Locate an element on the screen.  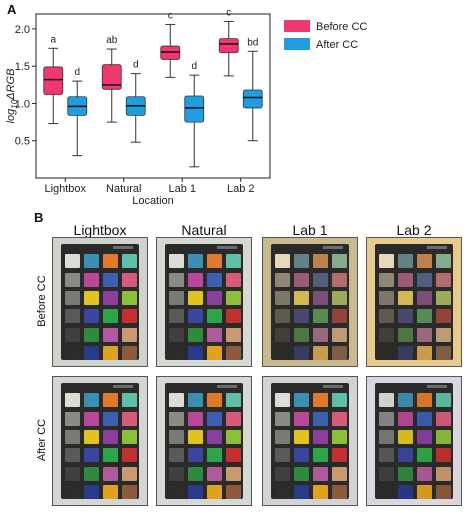
significance-letter: d is located at coordinates (194, 66).